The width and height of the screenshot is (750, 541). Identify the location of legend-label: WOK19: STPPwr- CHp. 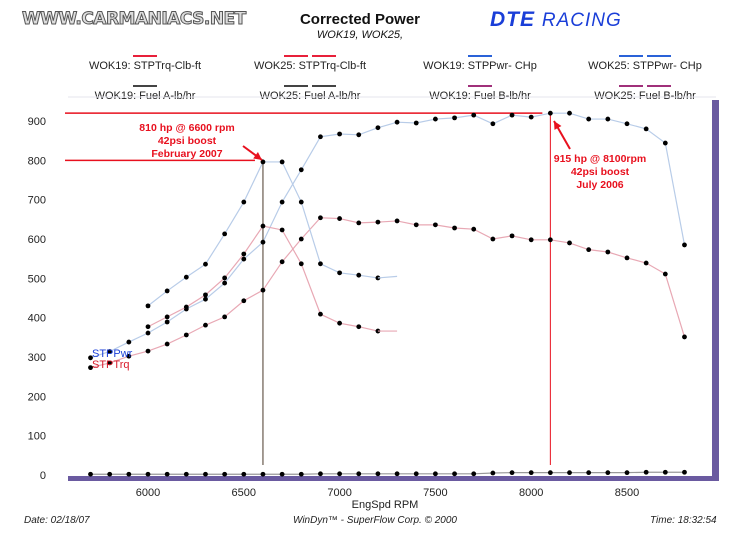
(480, 66).